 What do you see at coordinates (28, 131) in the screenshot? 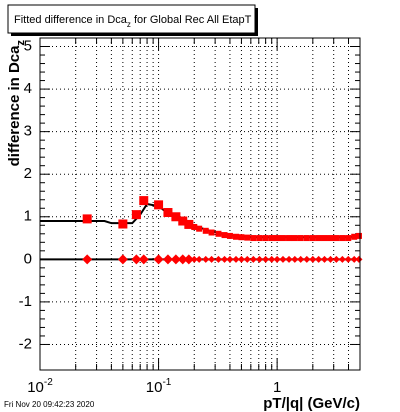
I see `y-tick-label: 3` at bounding box center [28, 131].